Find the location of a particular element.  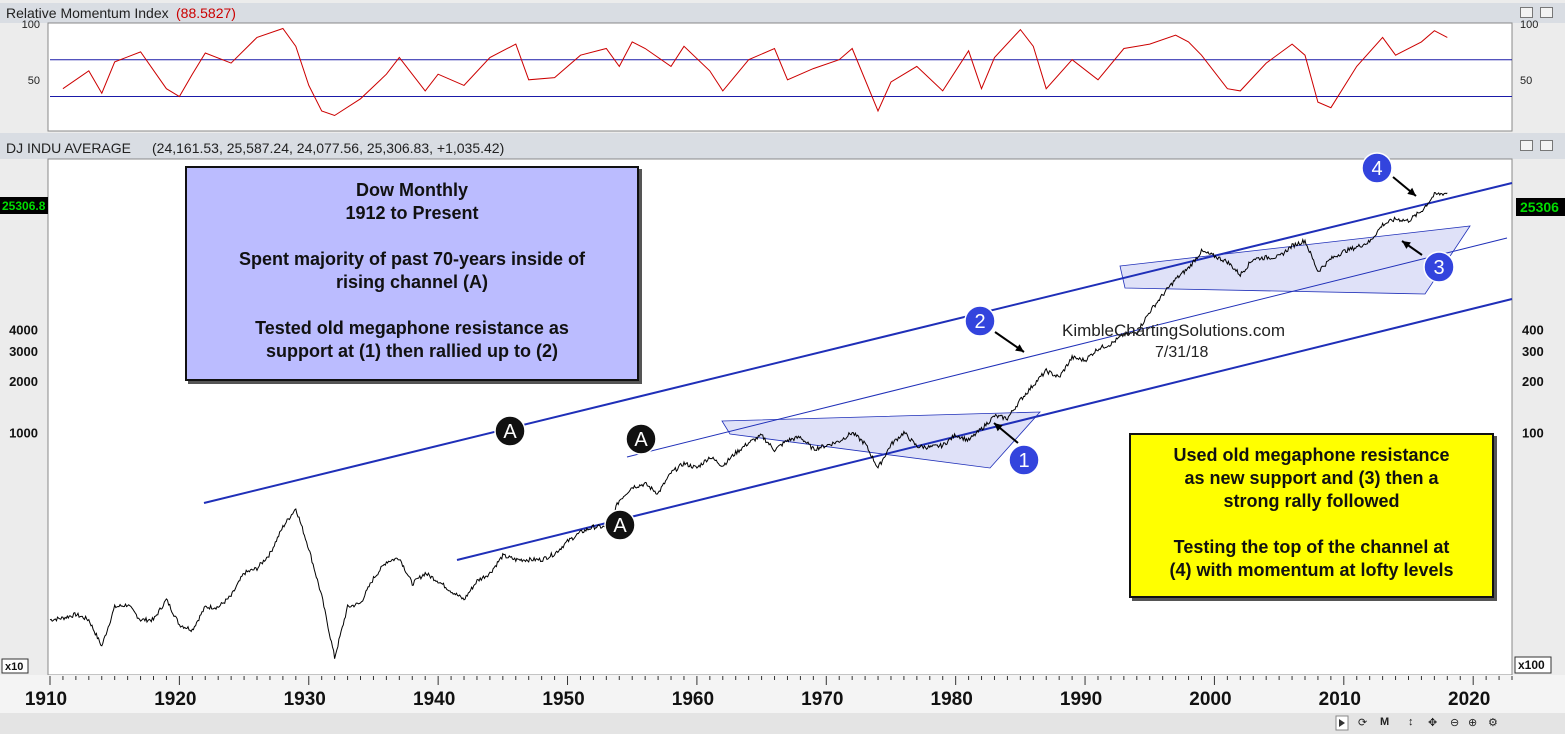

x-tick-label: 1970 is located at coordinates (822, 699).